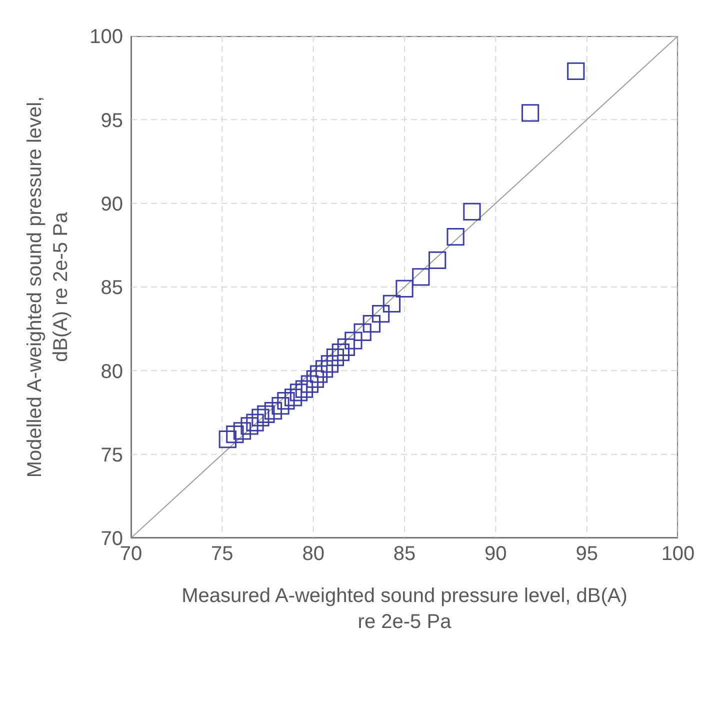 This screenshot has width=721, height=704. What do you see at coordinates (111, 204) in the screenshot?
I see `y-tick-label: 90` at bounding box center [111, 204].